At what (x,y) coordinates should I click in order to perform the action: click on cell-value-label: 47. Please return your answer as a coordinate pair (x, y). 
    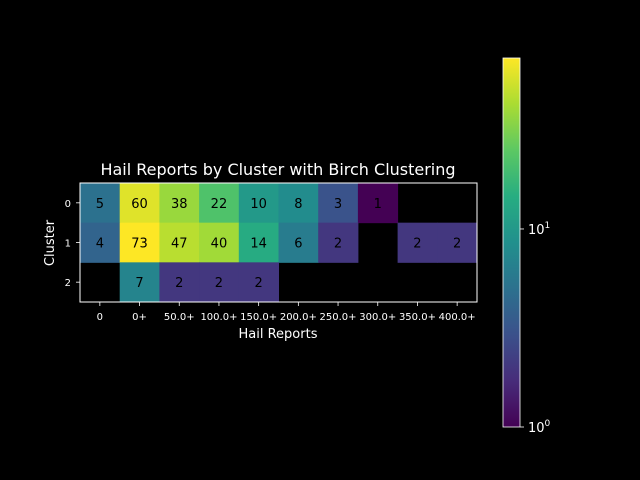
    Looking at the image, I should click on (179, 244).